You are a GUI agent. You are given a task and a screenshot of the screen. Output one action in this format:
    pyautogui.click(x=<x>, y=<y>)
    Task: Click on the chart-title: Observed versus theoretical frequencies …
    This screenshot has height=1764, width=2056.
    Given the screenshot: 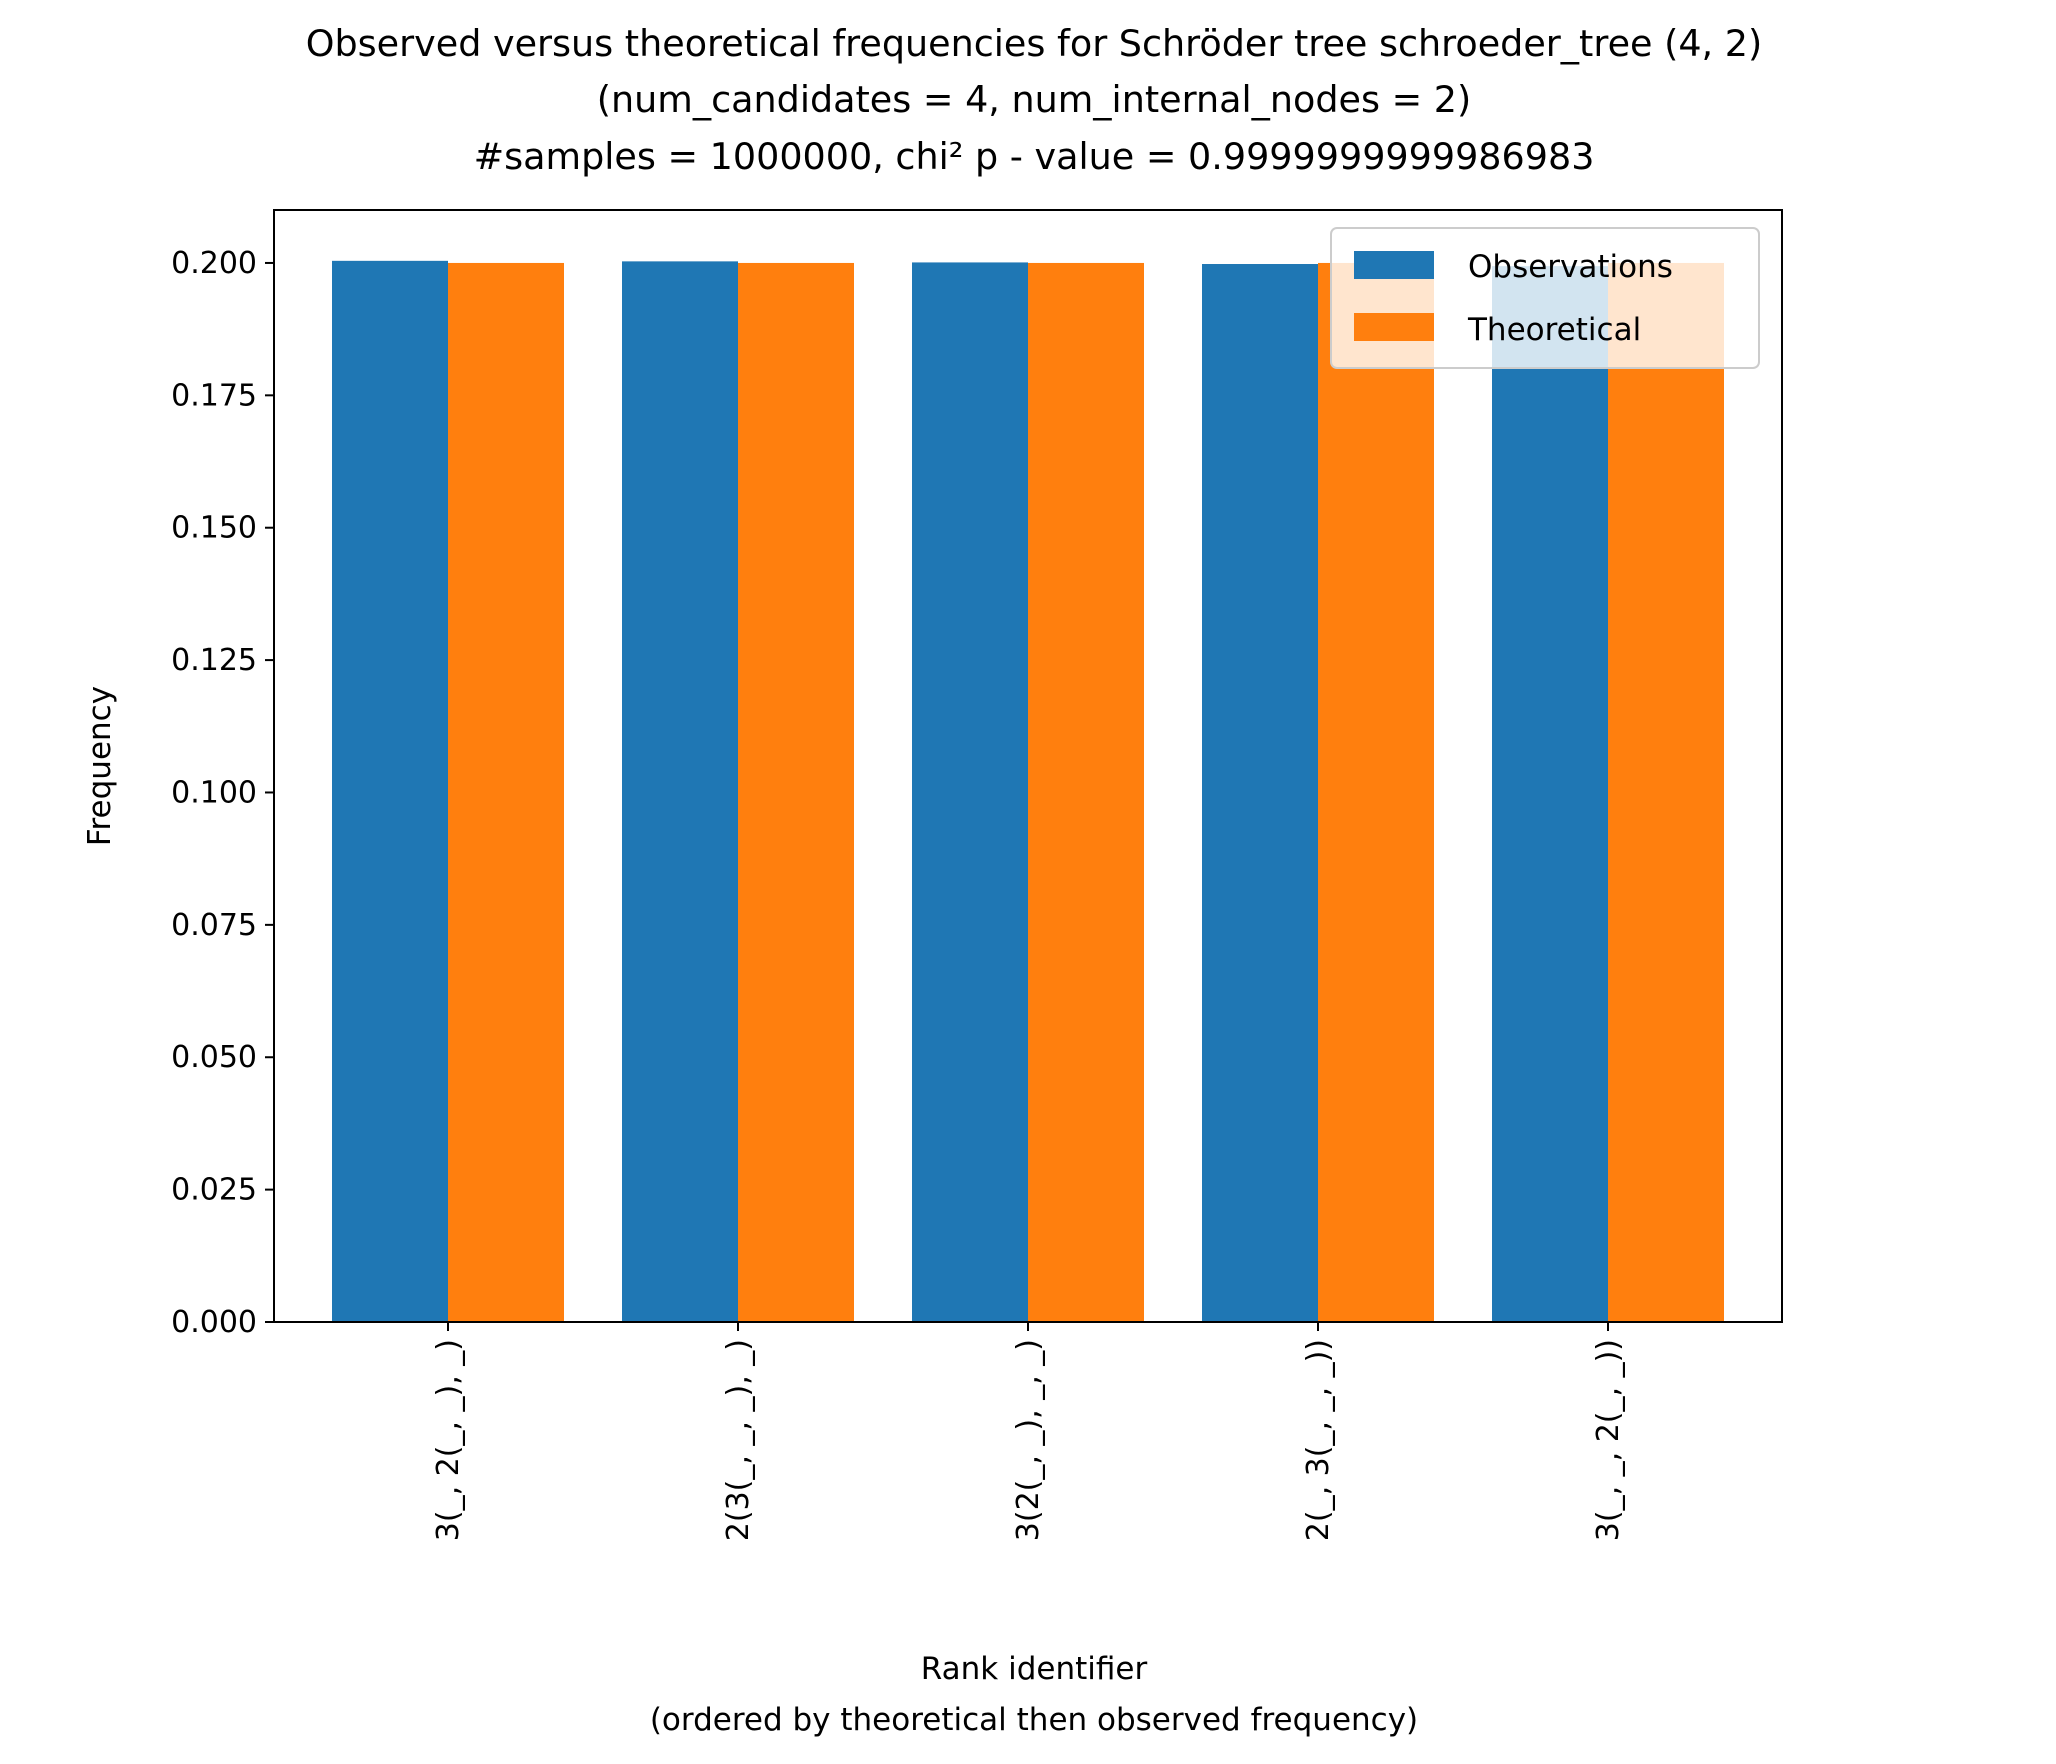 What is the action you would take?
    pyautogui.click(x=1034, y=100)
    